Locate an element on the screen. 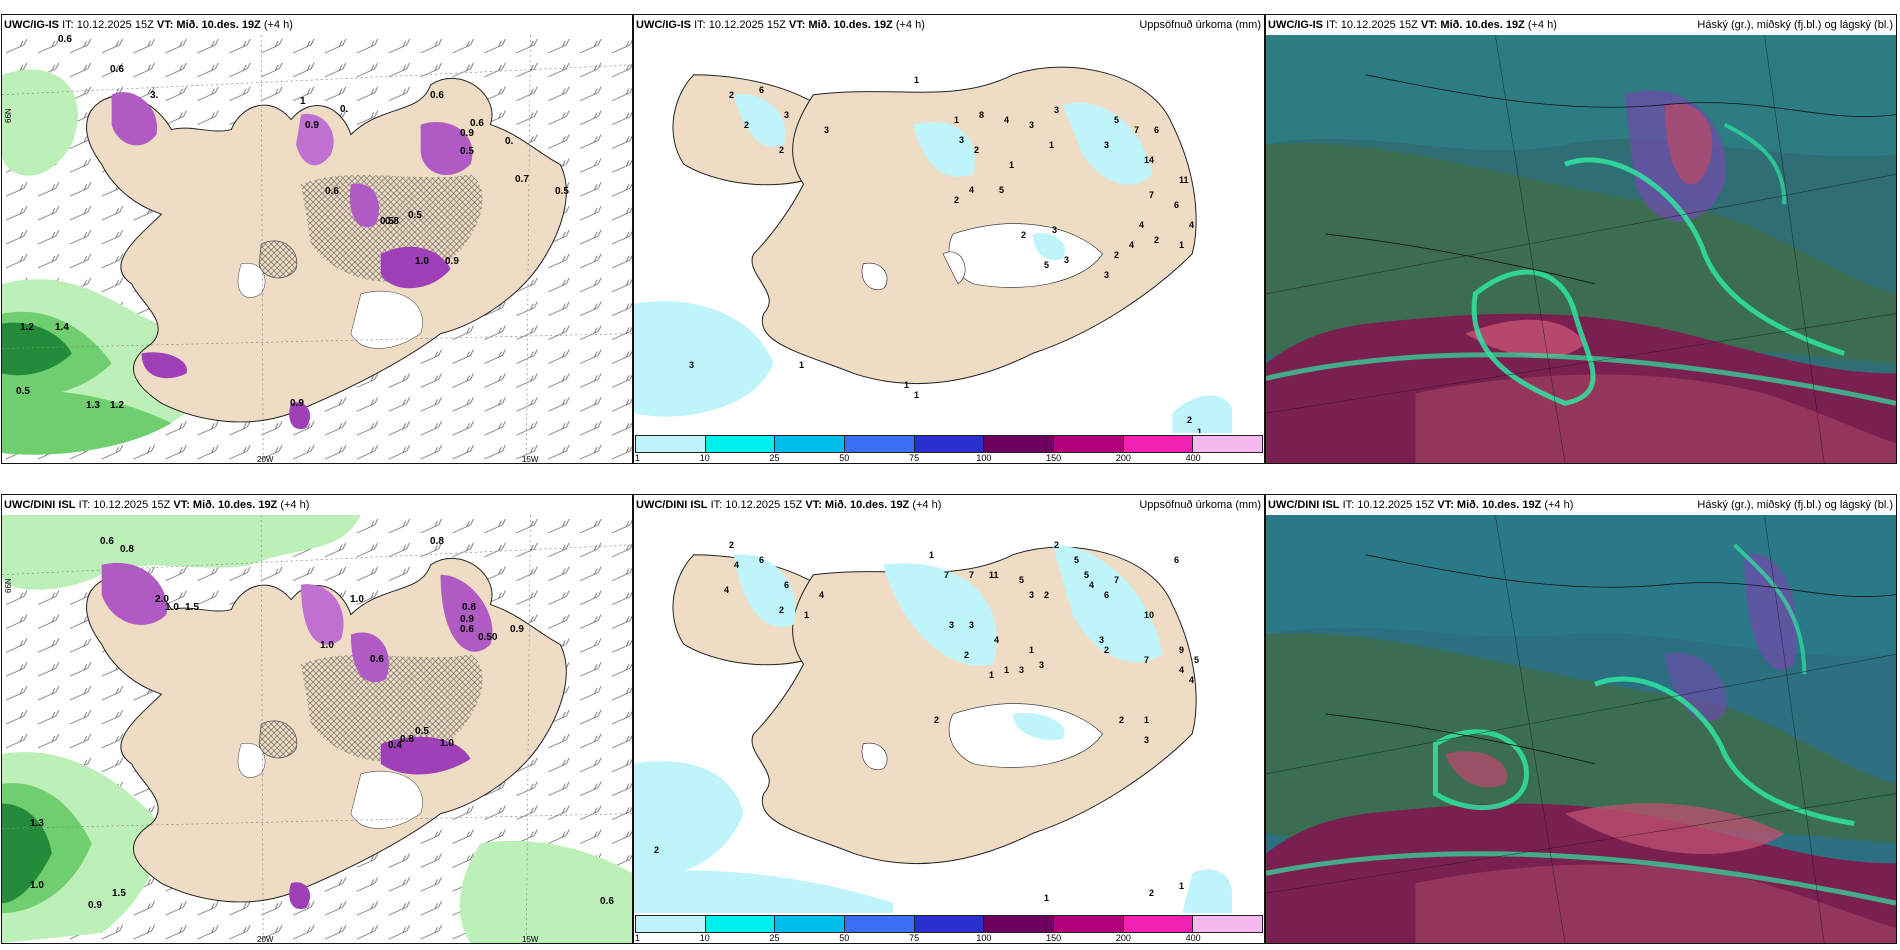 This screenshot has height=950, width=1900. precip-value: 8 is located at coordinates (982, 115).